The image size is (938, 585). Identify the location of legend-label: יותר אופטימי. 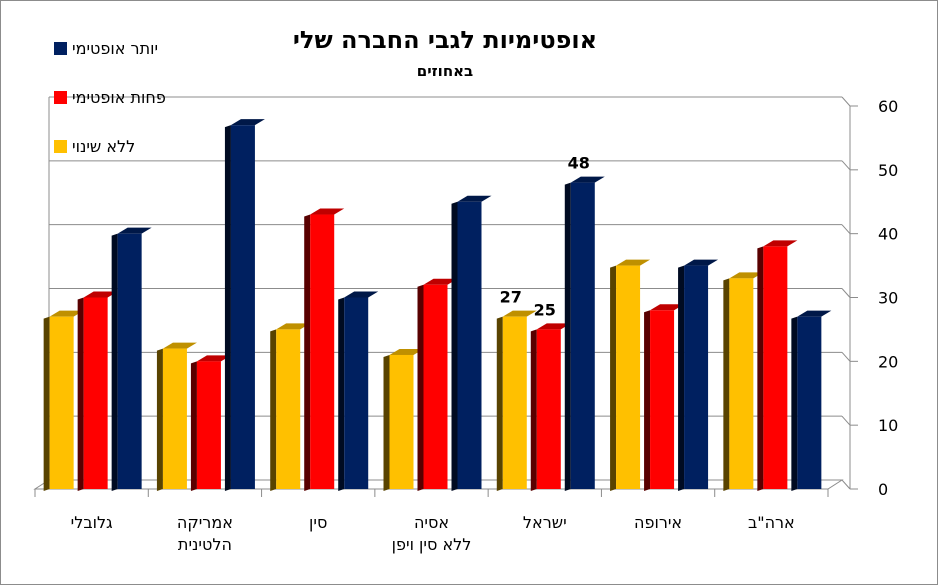
(115, 48).